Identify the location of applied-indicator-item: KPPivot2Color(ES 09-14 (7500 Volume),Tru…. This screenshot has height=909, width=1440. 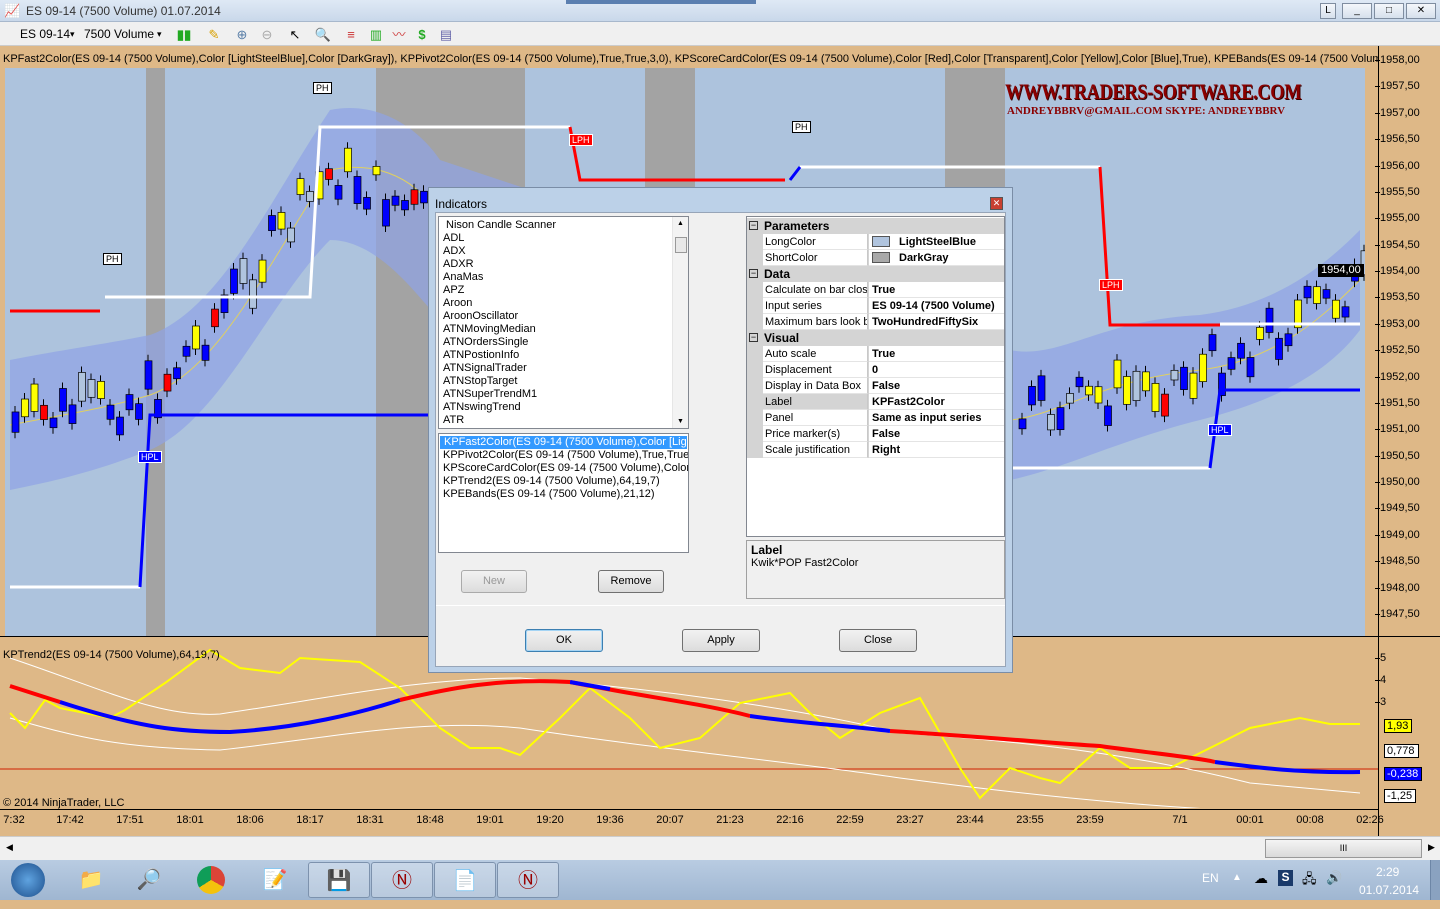
(566, 455).